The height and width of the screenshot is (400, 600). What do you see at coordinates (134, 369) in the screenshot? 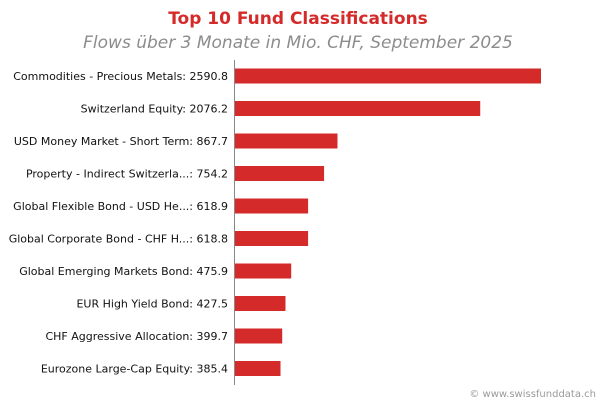
I see `category-label-10: Eurozone Large-Cap Equity: 385.4` at bounding box center [134, 369].